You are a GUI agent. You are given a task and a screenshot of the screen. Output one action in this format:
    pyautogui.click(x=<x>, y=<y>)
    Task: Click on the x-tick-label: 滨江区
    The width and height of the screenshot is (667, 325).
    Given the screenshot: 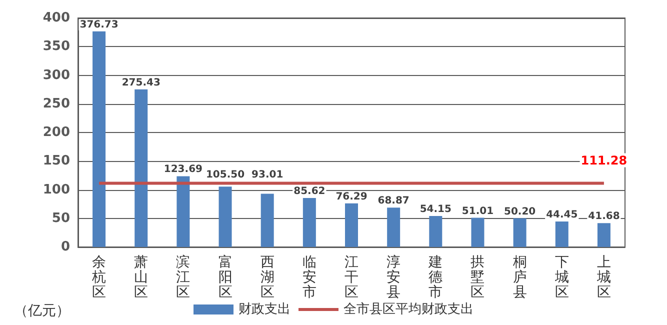 What is the action you would take?
    pyautogui.click(x=183, y=277)
    